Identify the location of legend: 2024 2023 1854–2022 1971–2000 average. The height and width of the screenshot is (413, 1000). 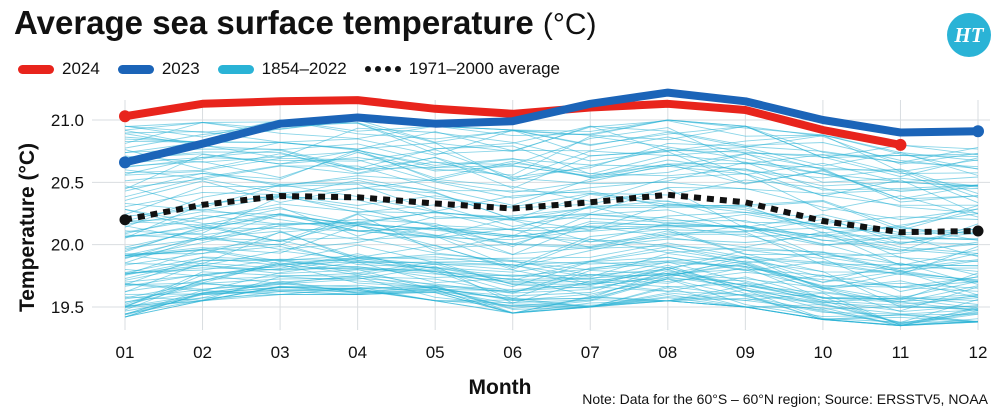
(289, 69).